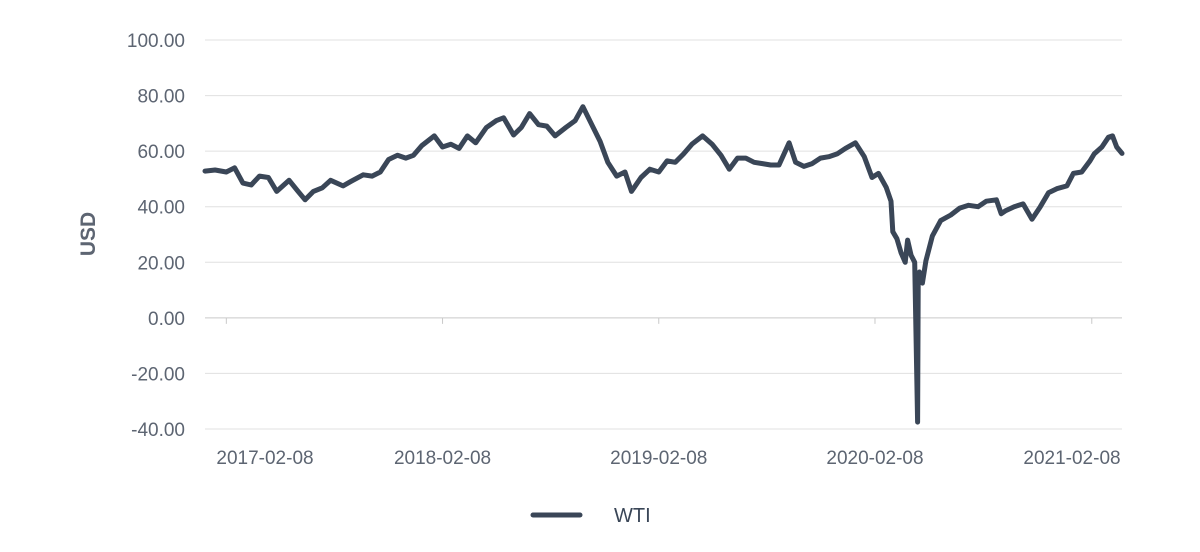  I want to click on y-tick-label: 20.00, so click(161, 263).